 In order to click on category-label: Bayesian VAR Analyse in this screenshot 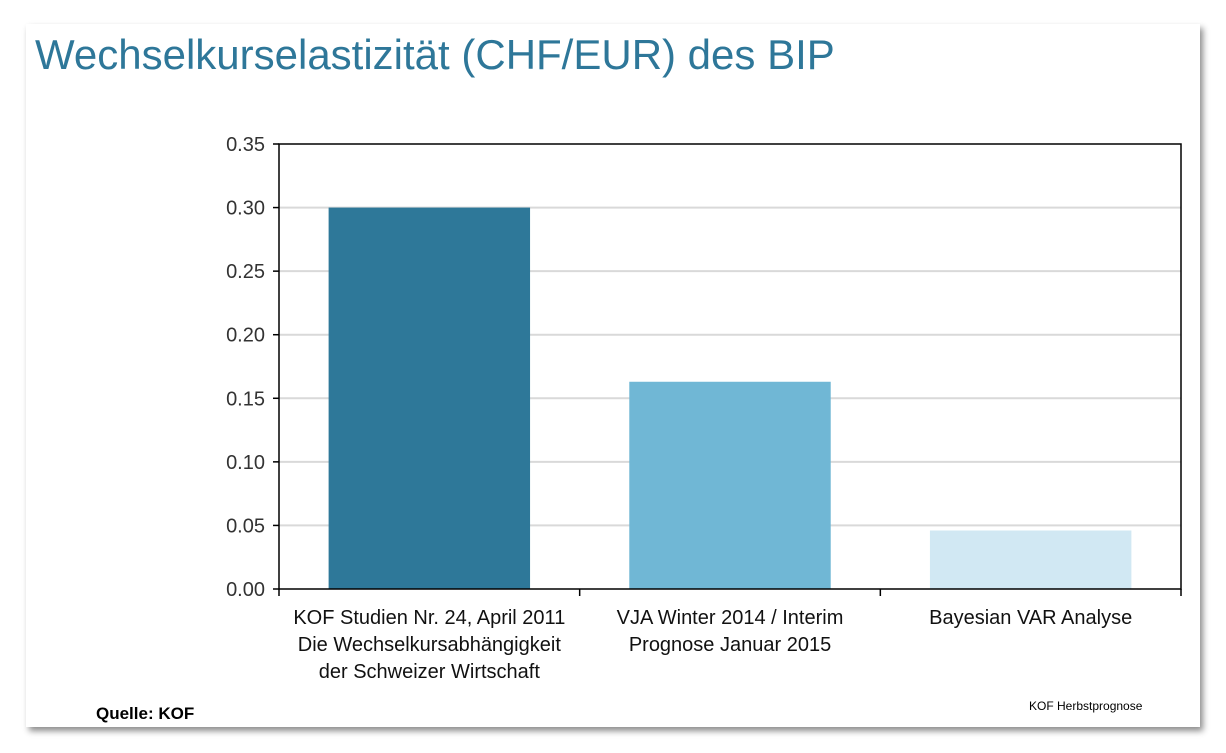, I will do `click(1031, 618)`.